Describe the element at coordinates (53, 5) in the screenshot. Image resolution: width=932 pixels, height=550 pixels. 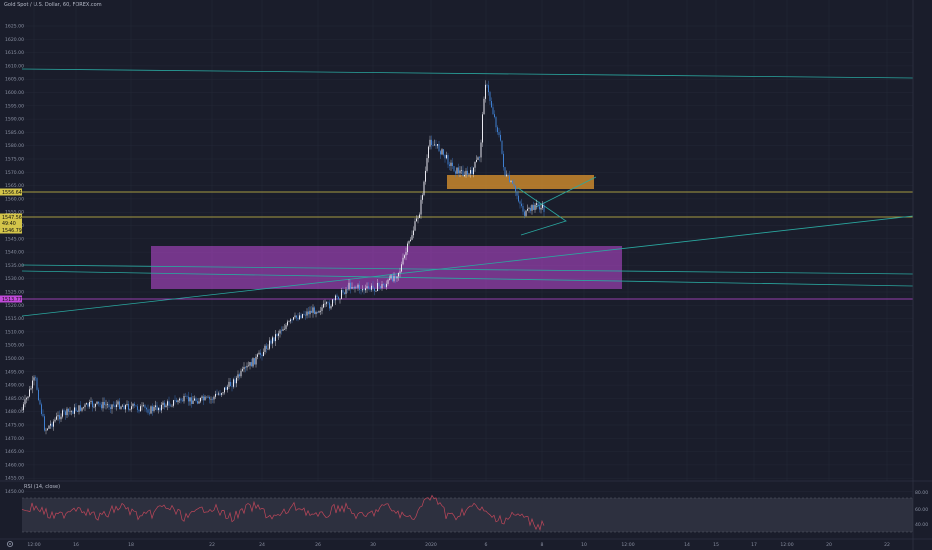
I see `symbol-title: Gold Spot / U.S. Dollar, 60, FOREX.com` at that location.